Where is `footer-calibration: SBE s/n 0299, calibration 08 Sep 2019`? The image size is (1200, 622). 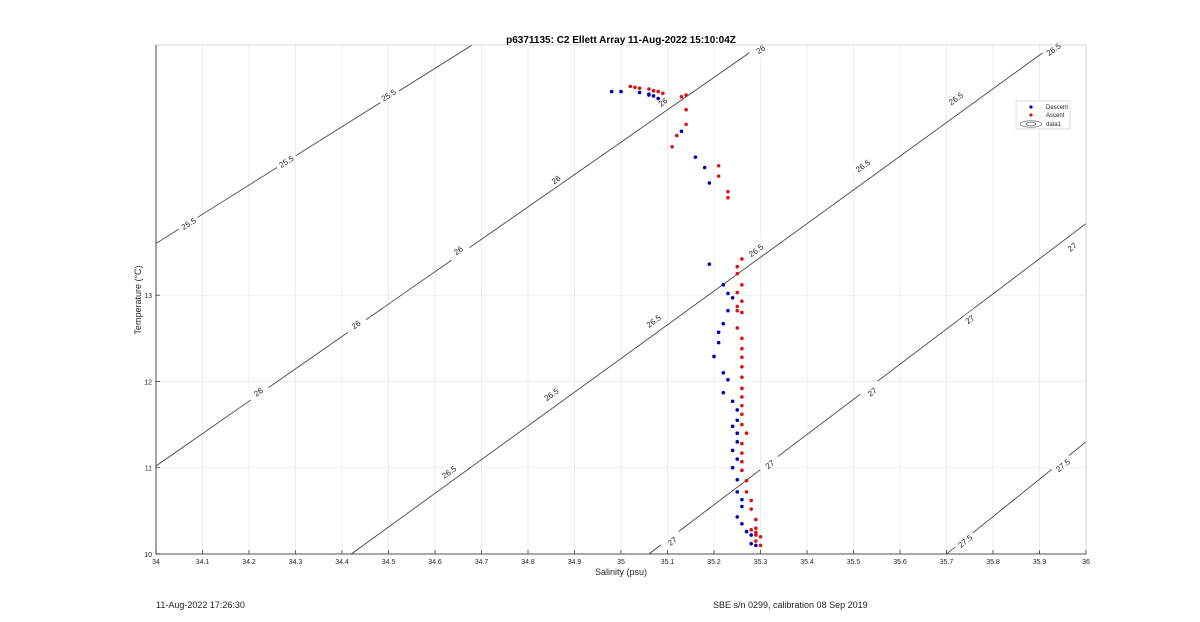
footer-calibration: SBE s/n 0299, calibration 08 Sep 2019 is located at coordinates (790, 605).